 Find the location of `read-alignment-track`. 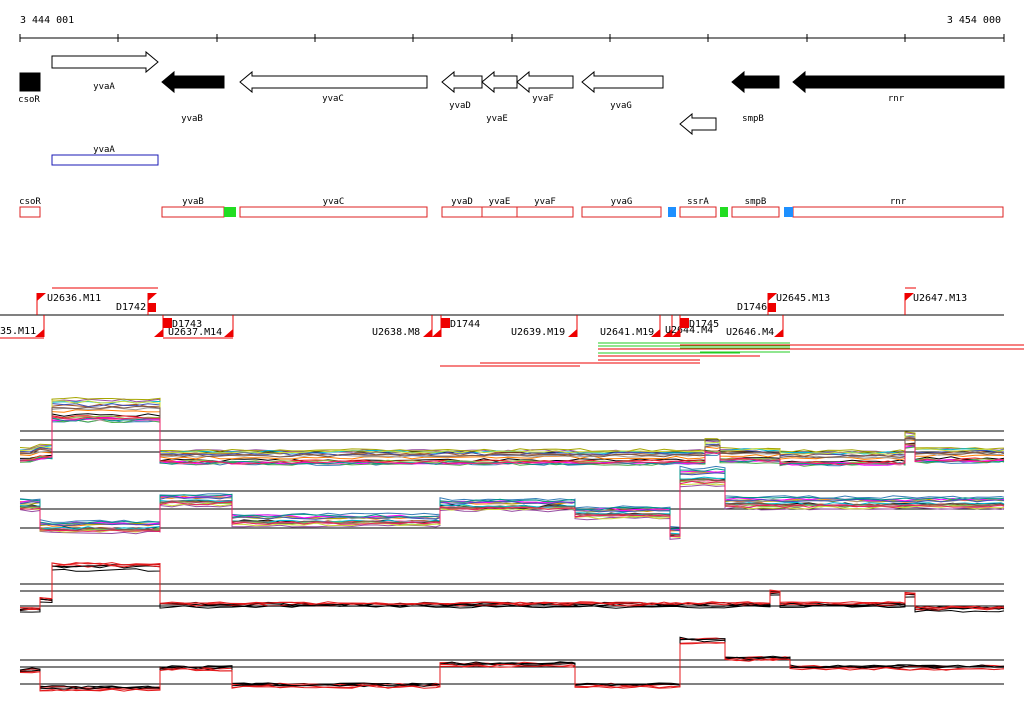

read-alignment-track is located at coordinates (732, 354).